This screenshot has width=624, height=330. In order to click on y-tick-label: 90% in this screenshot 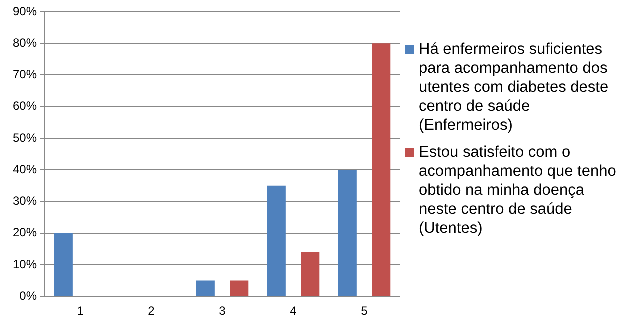, I will do `click(25, 11)`.